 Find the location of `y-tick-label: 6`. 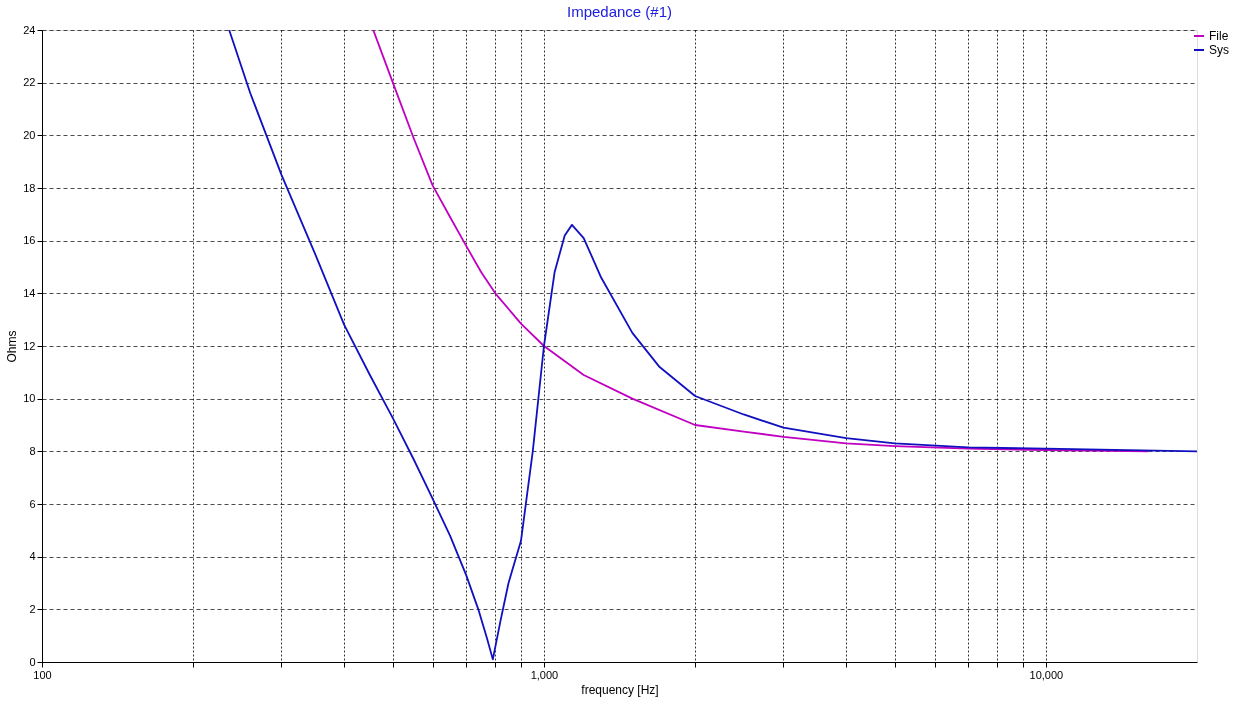

y-tick-label: 6 is located at coordinates (32, 503).